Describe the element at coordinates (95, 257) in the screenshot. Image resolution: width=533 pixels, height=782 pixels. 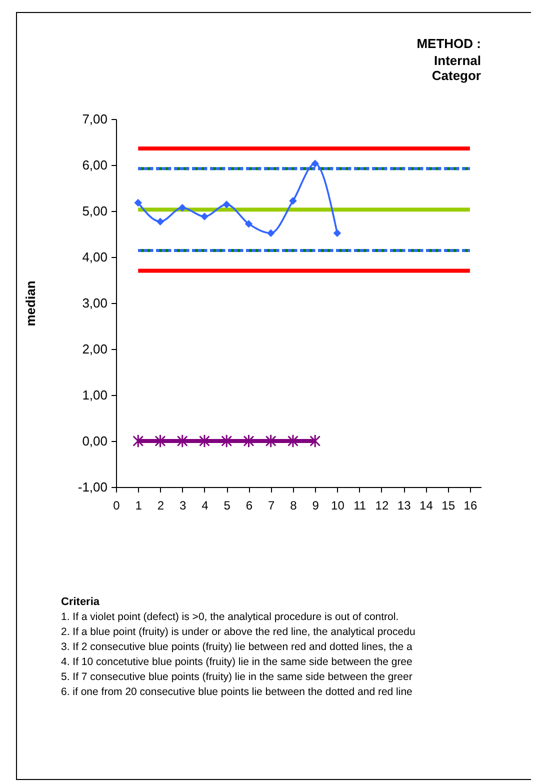
I see `y-tick-label: 4,00` at that location.